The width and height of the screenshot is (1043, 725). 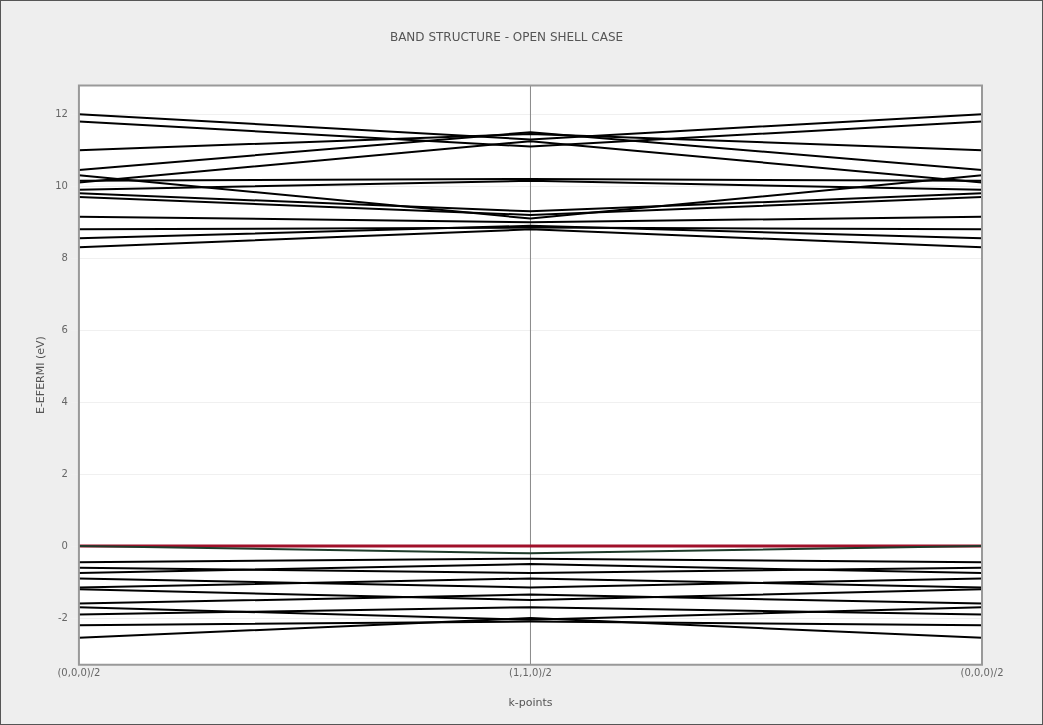 I want to click on y-tick-label: 12, so click(x=61, y=113).